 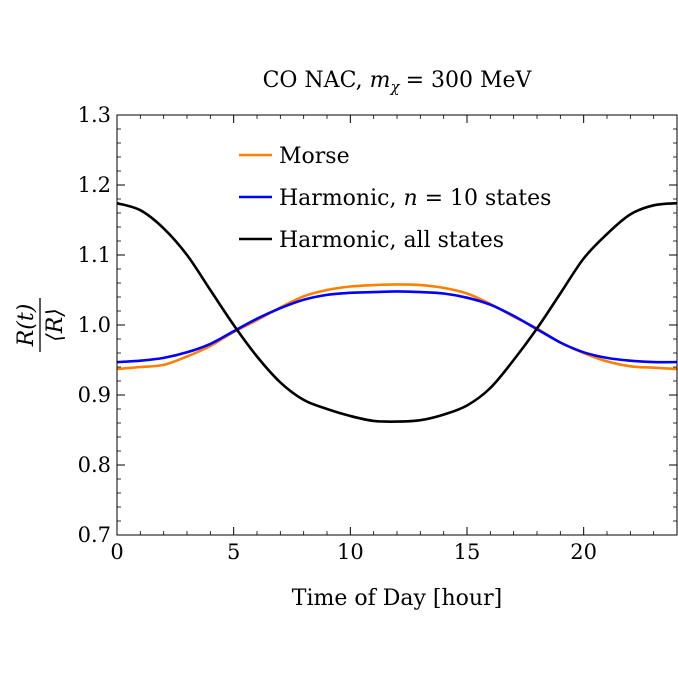 What do you see at coordinates (55, 325) in the screenshot?
I see `y-axis-label-denominator: ⟨R⟩` at bounding box center [55, 325].